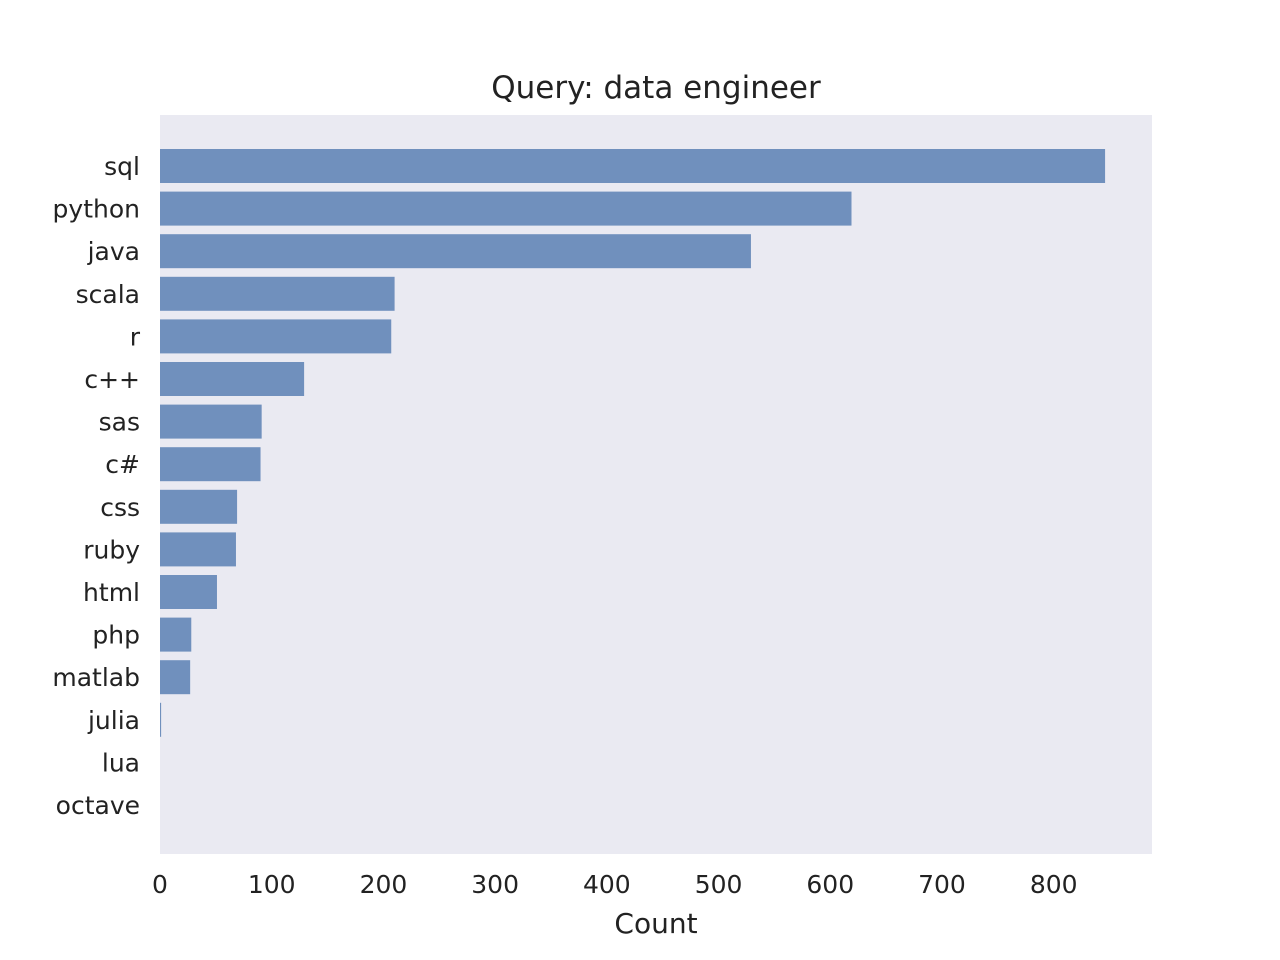 The width and height of the screenshot is (1280, 960). I want to click on category-label-octave: octave, so click(98, 805).